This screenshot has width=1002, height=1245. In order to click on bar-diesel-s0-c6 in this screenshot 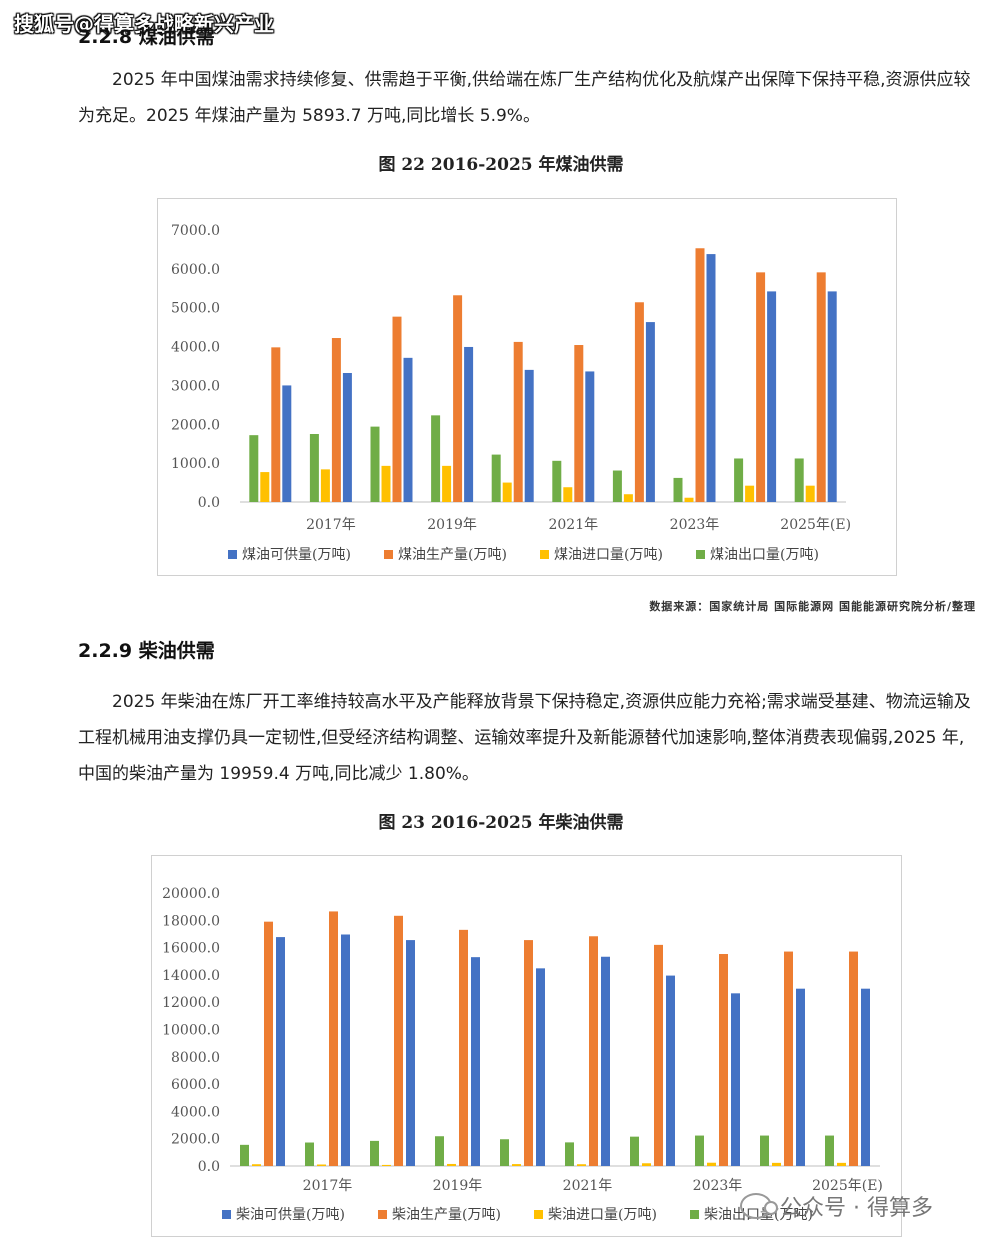, I will do `click(634, 1151)`.